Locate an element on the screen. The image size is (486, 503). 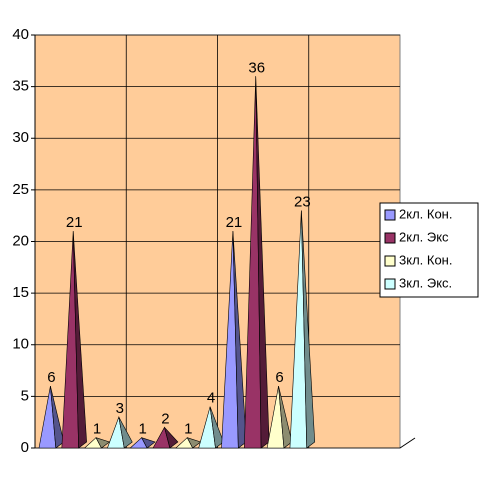
y-tick-label: 35 is located at coordinates (20, 86).